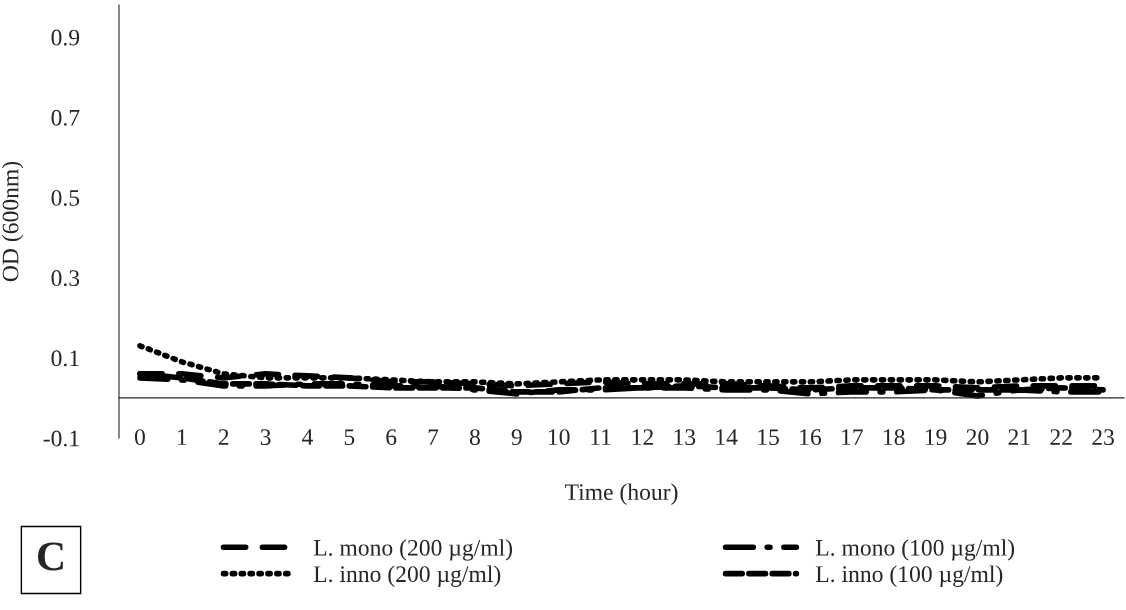 This screenshot has width=1126, height=610. I want to click on x-tick-label: 14, so click(727, 437).